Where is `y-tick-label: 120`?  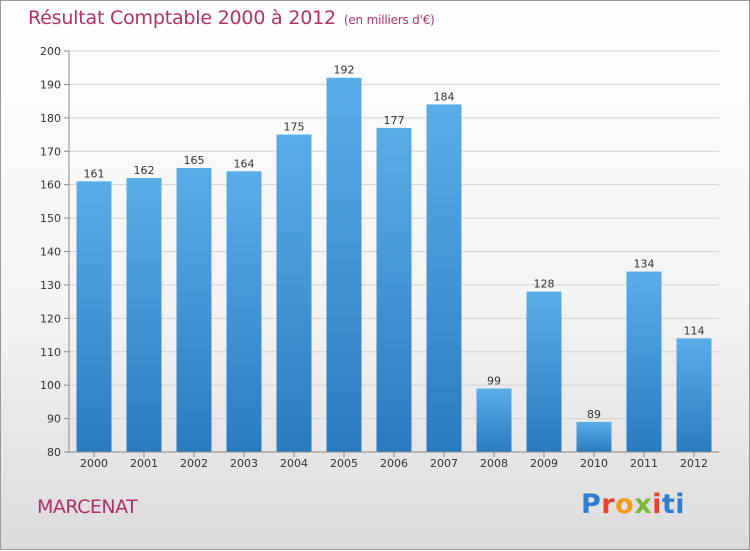 y-tick-label: 120 is located at coordinates (50, 318).